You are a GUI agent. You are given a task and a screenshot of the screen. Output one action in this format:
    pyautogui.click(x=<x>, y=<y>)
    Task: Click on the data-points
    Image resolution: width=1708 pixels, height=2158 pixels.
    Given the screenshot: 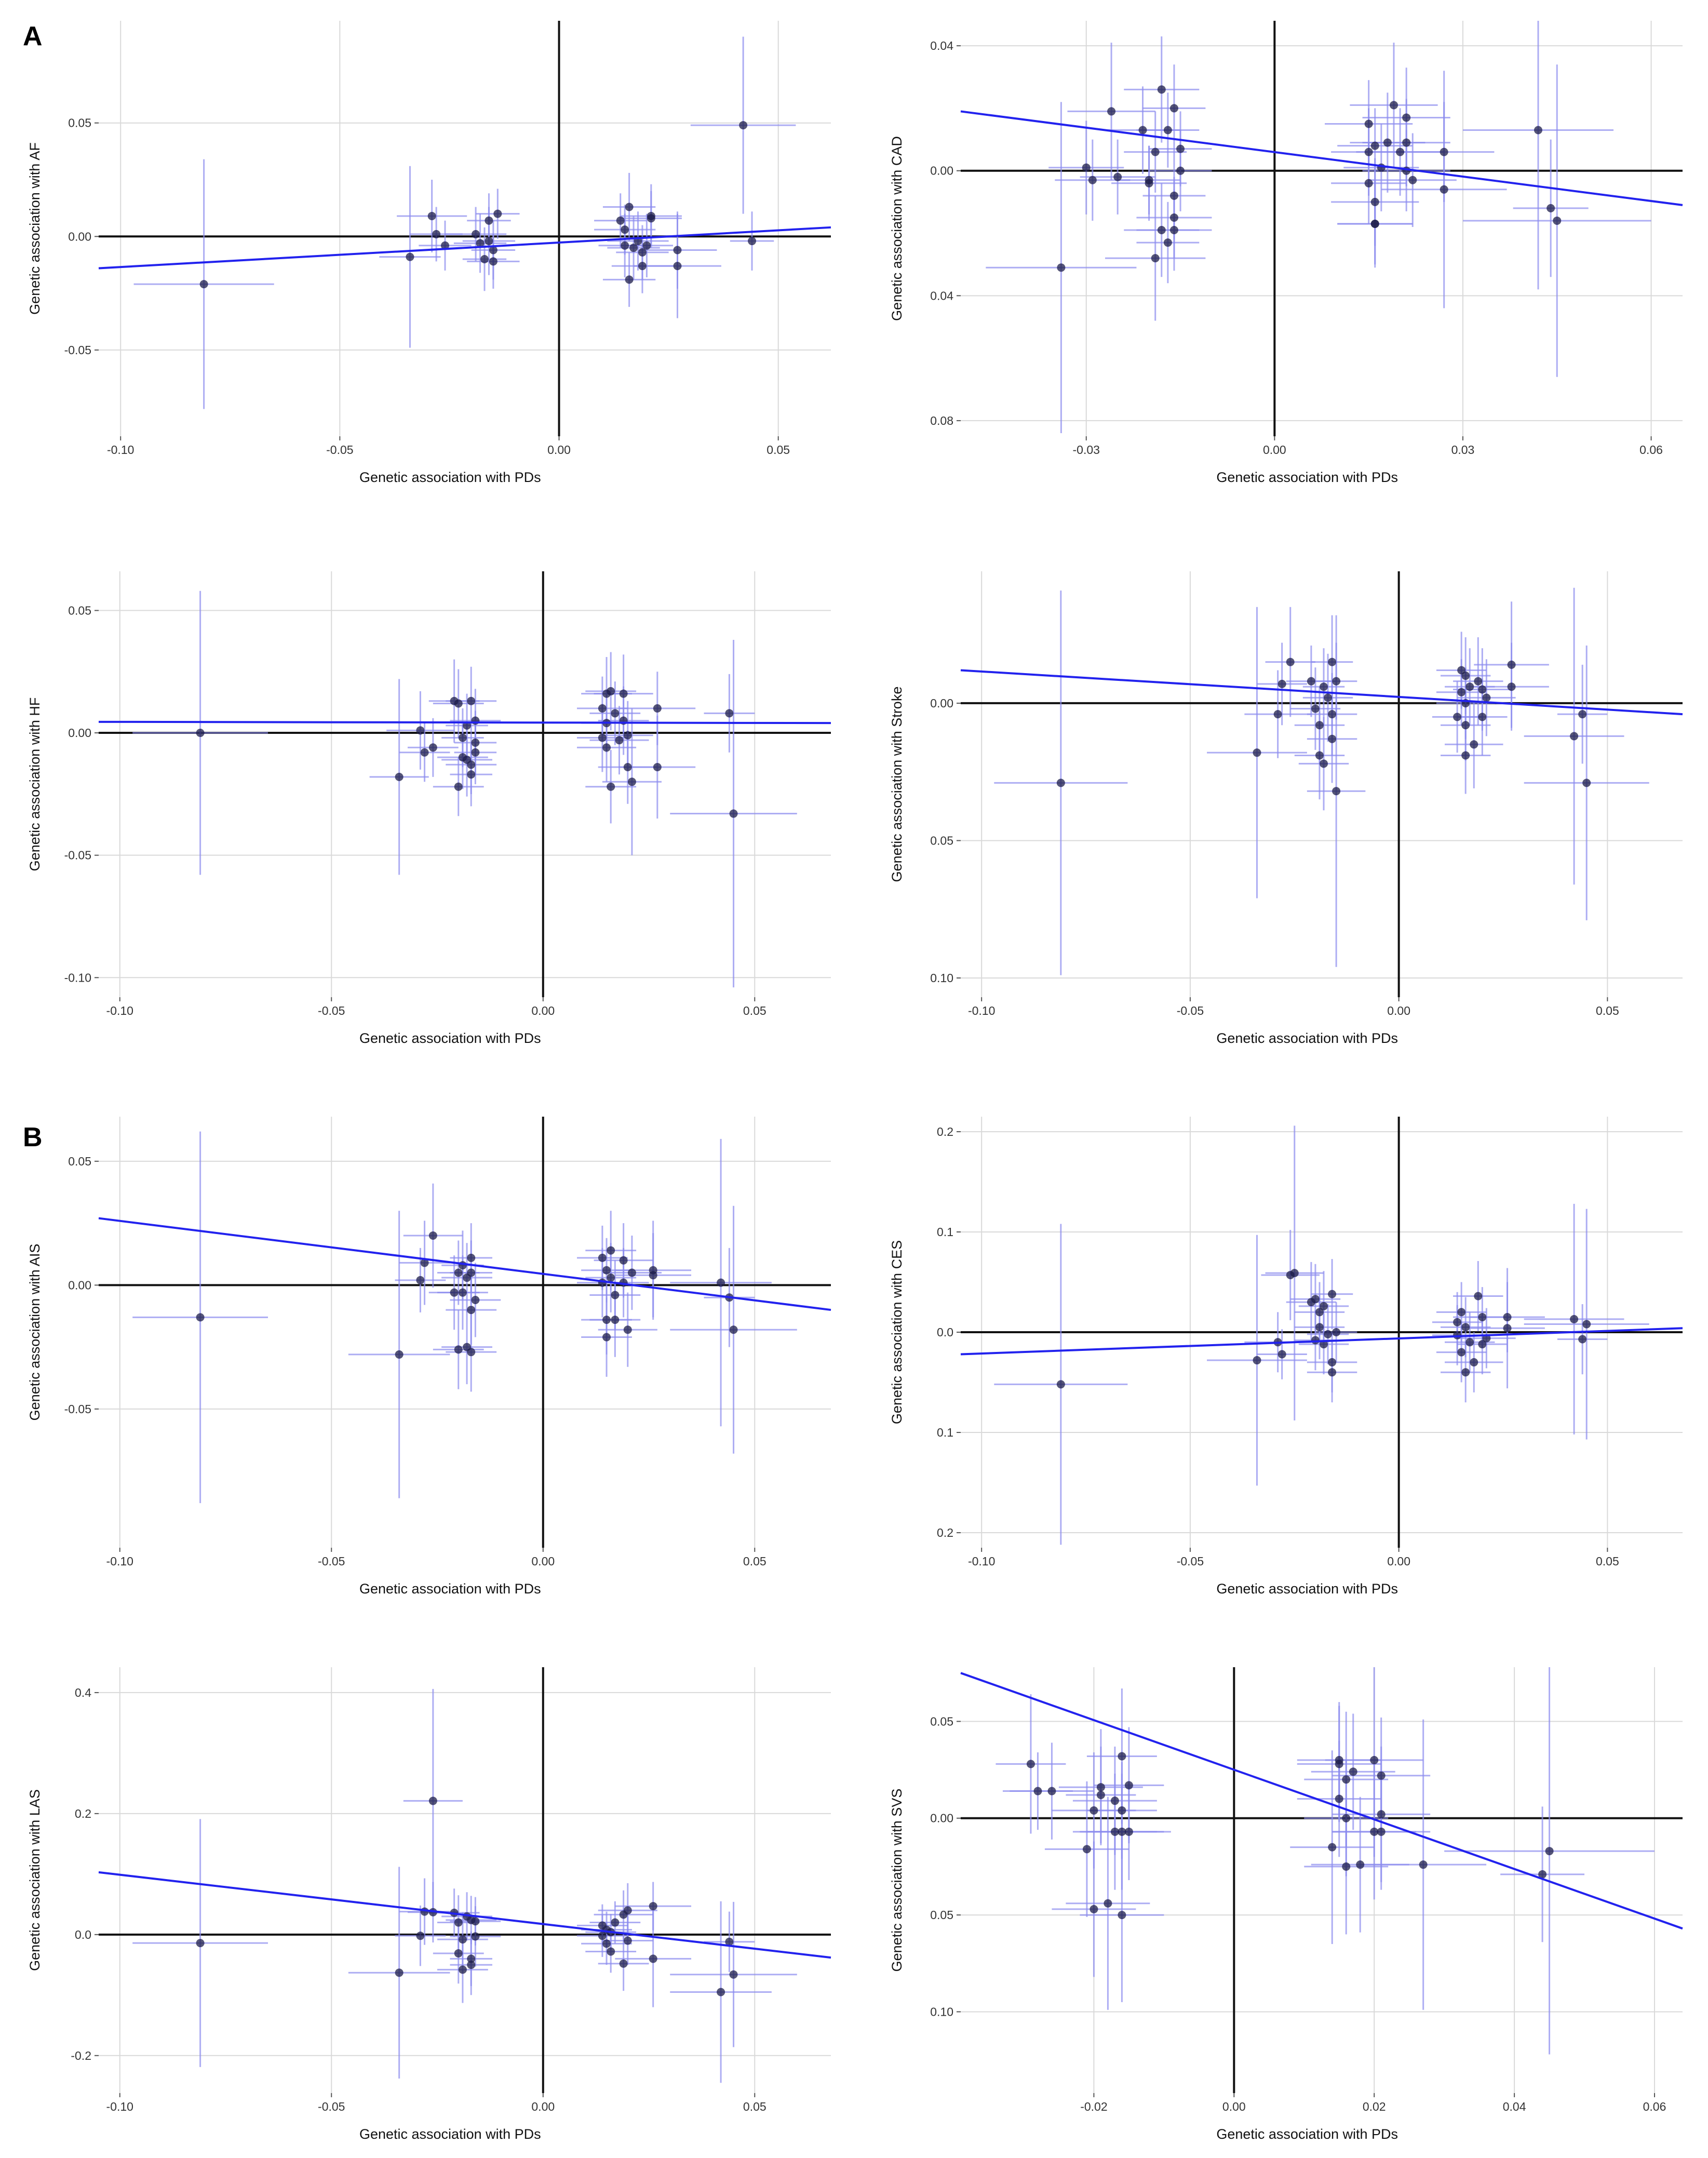 What is the action you would take?
    pyautogui.click(x=478, y=205)
    